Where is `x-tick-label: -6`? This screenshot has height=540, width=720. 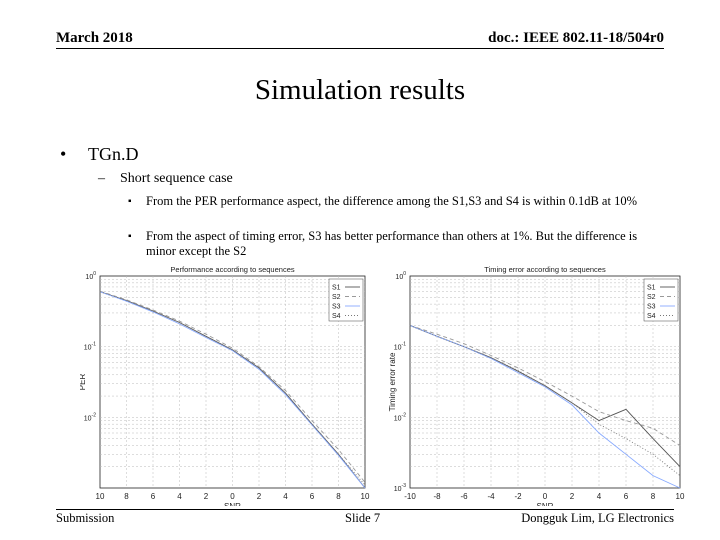
x-tick-label: -6 is located at coordinates (464, 496).